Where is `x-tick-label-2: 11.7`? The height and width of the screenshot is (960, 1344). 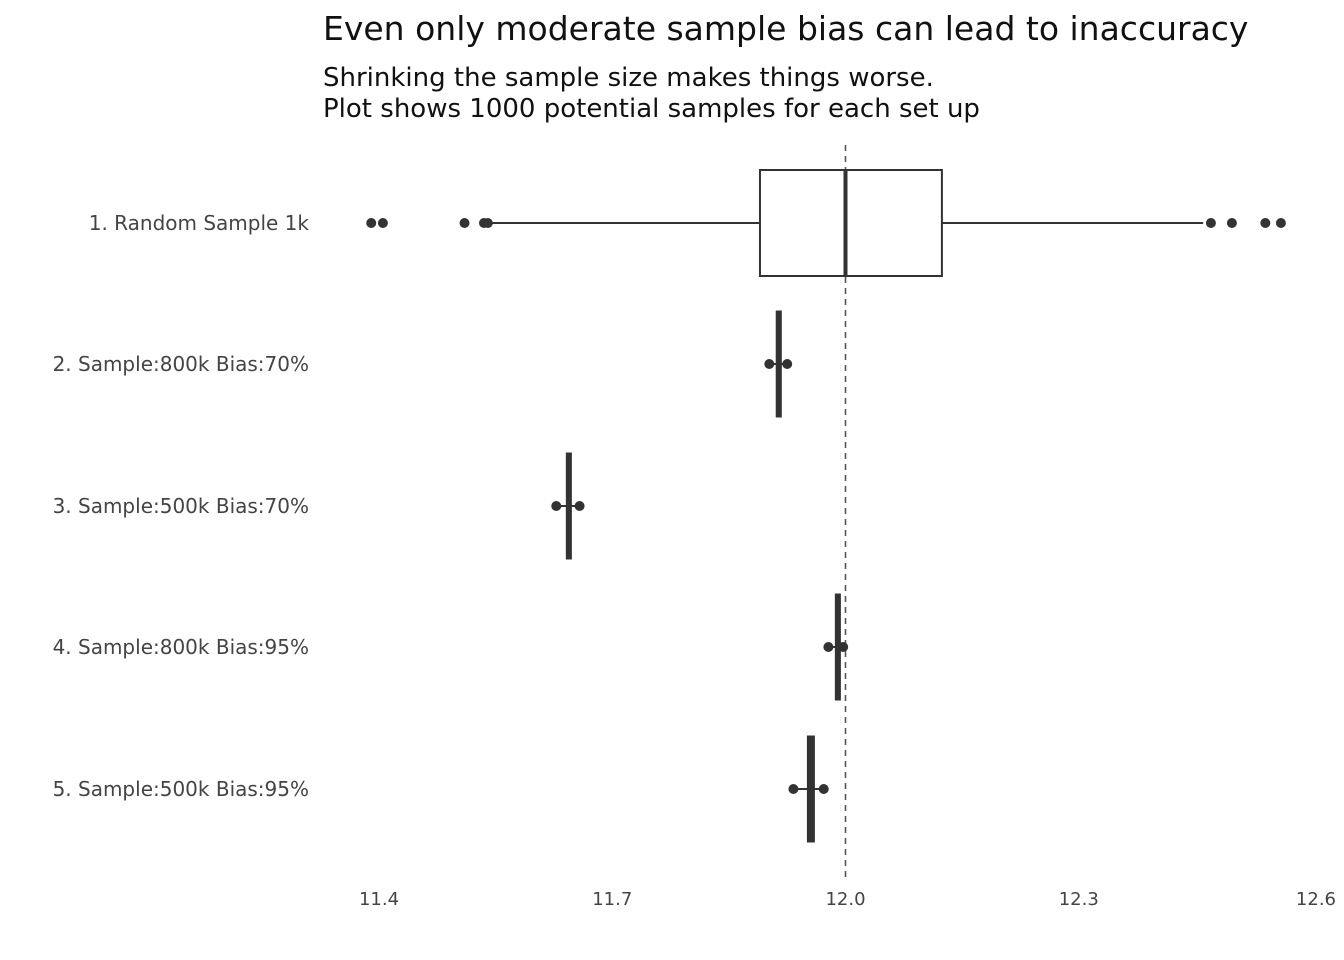
x-tick-label-2: 11.7 is located at coordinates (612, 899).